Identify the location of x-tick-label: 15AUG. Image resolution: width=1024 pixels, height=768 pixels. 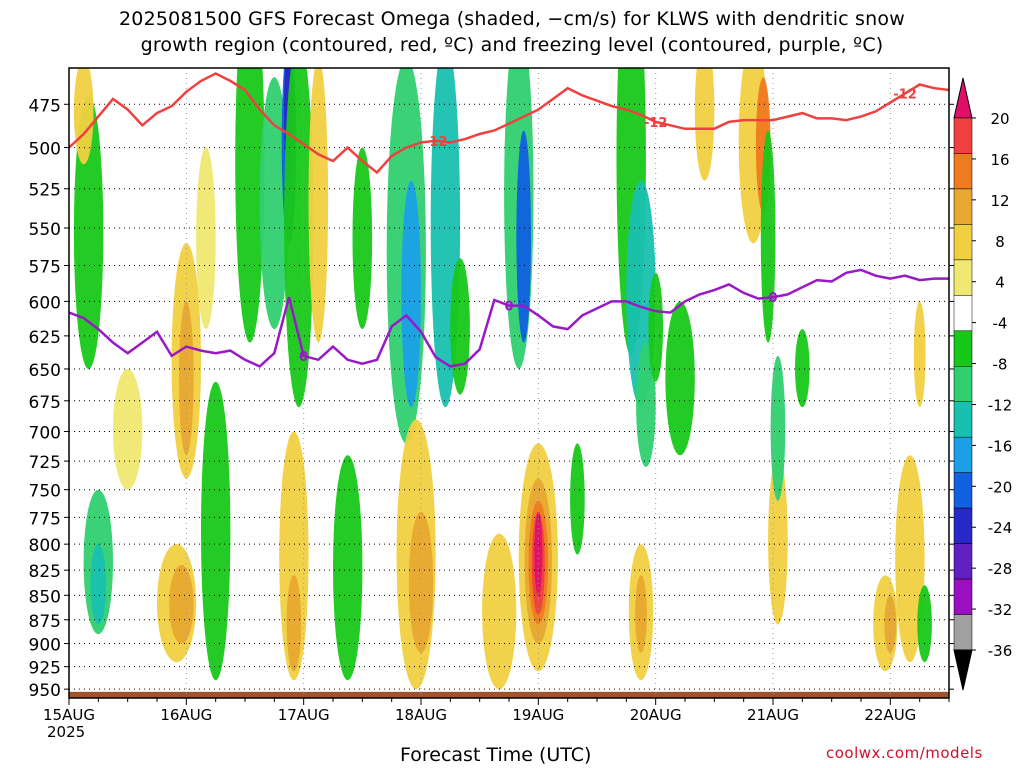
(69, 715).